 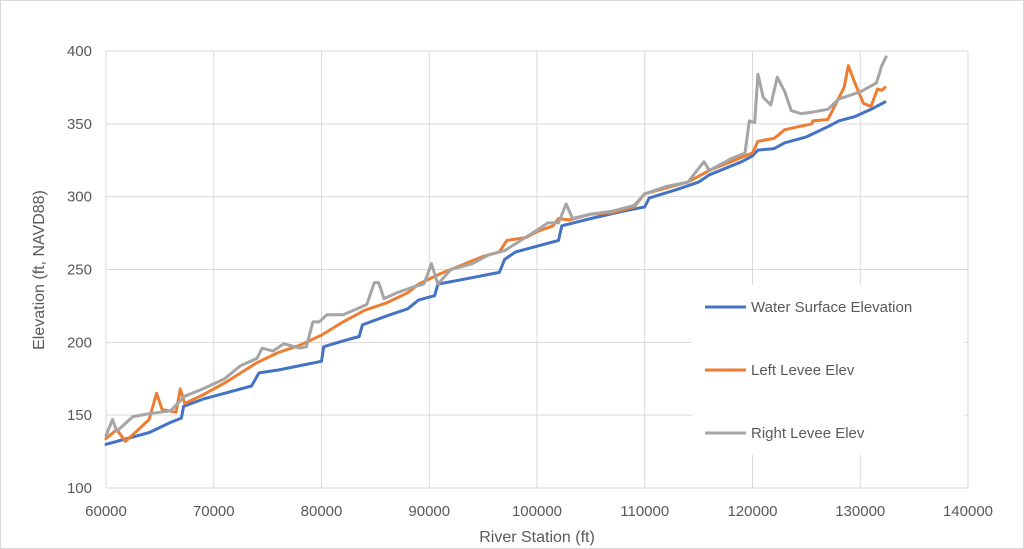 I want to click on x-tick-label: 120000, so click(x=752, y=511).